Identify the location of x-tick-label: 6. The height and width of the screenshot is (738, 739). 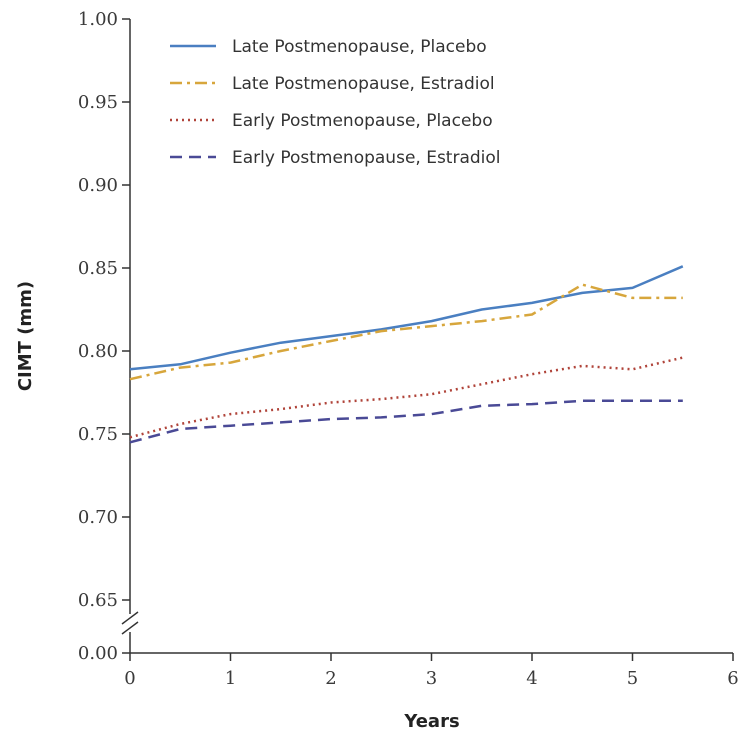
(732, 678).